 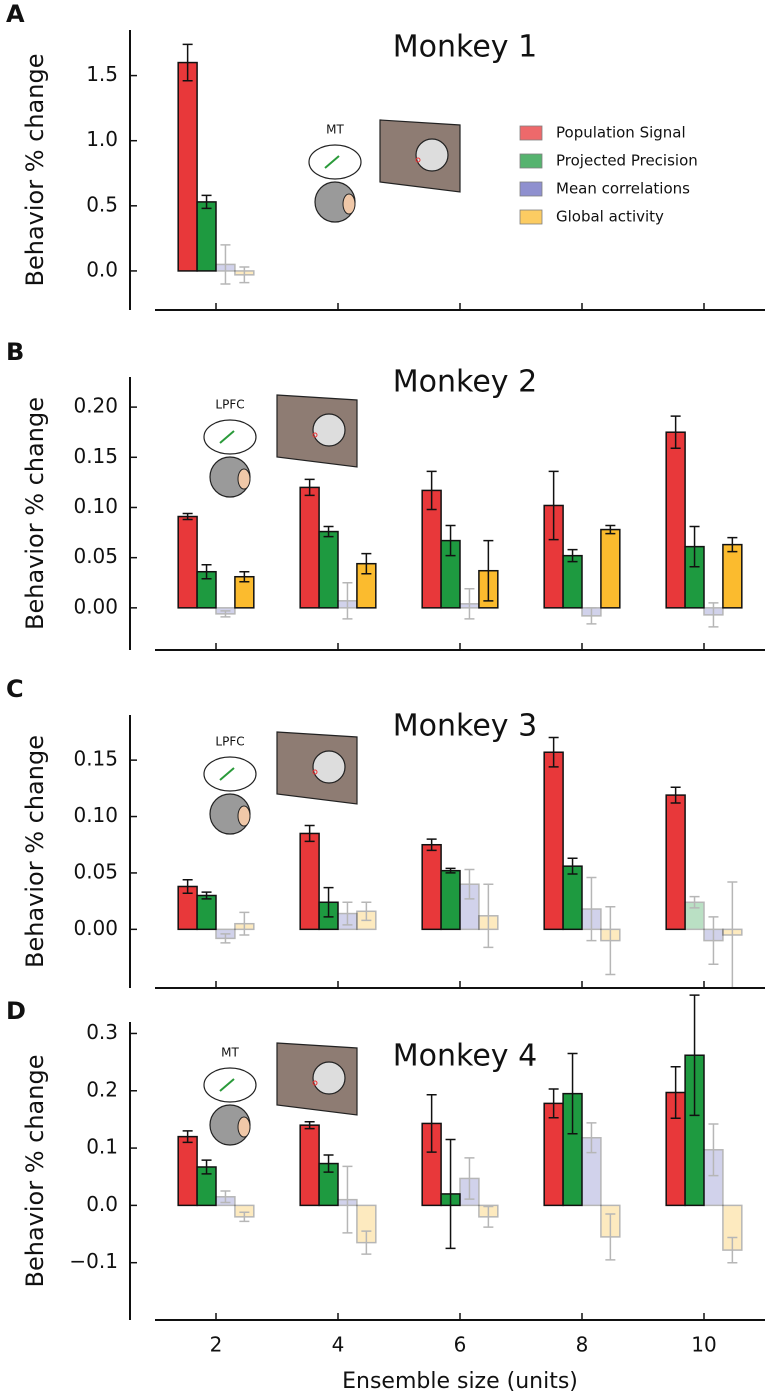 What do you see at coordinates (244, 479) in the screenshot?
I see `face-icon` at bounding box center [244, 479].